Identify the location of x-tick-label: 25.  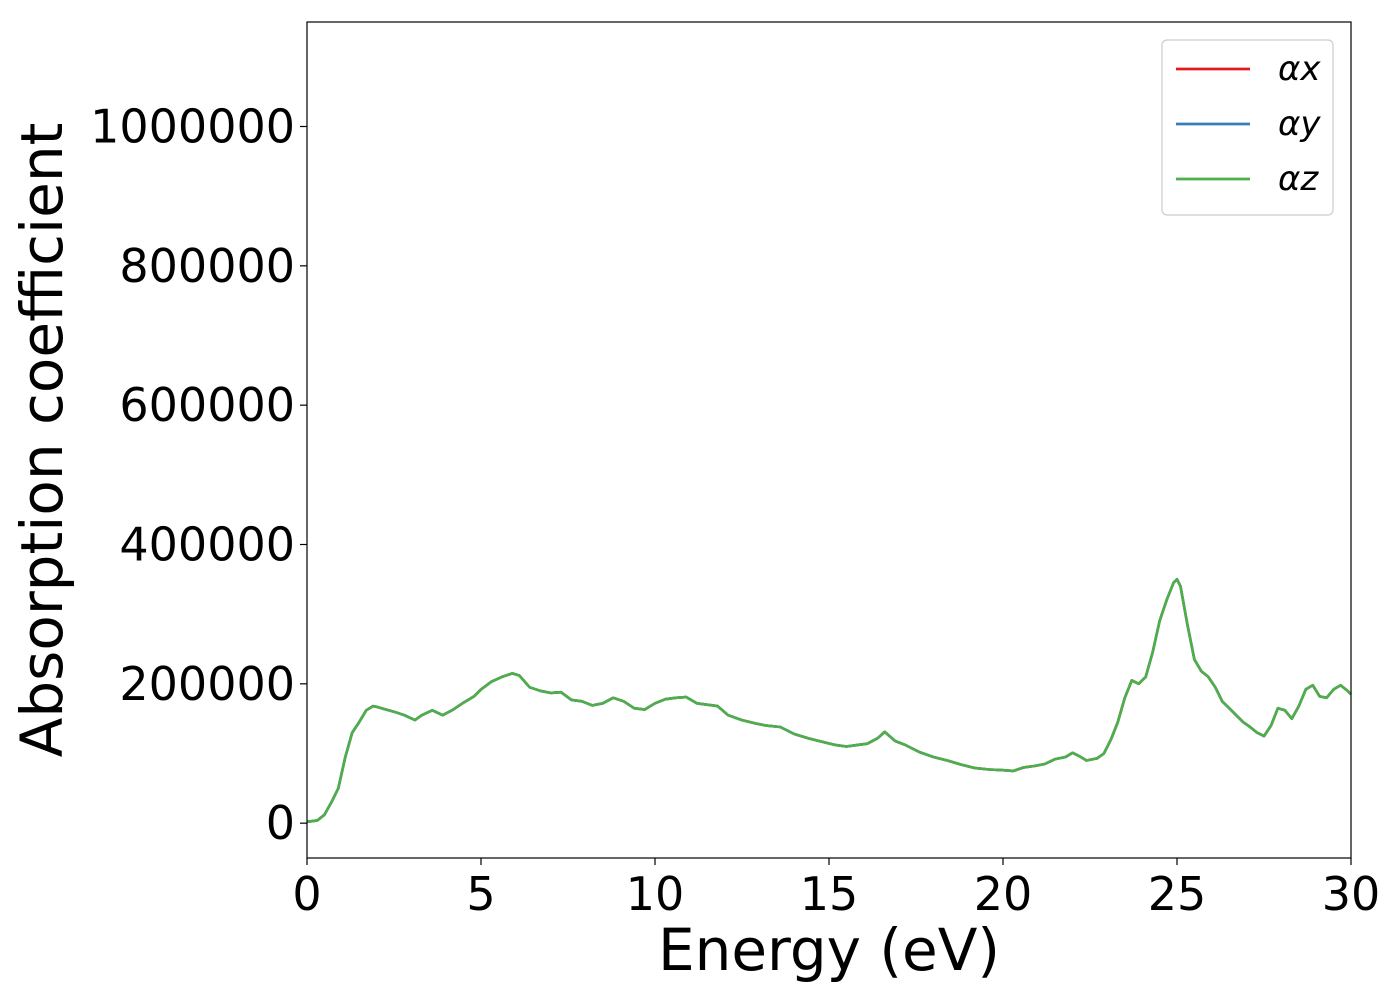
(1177, 894).